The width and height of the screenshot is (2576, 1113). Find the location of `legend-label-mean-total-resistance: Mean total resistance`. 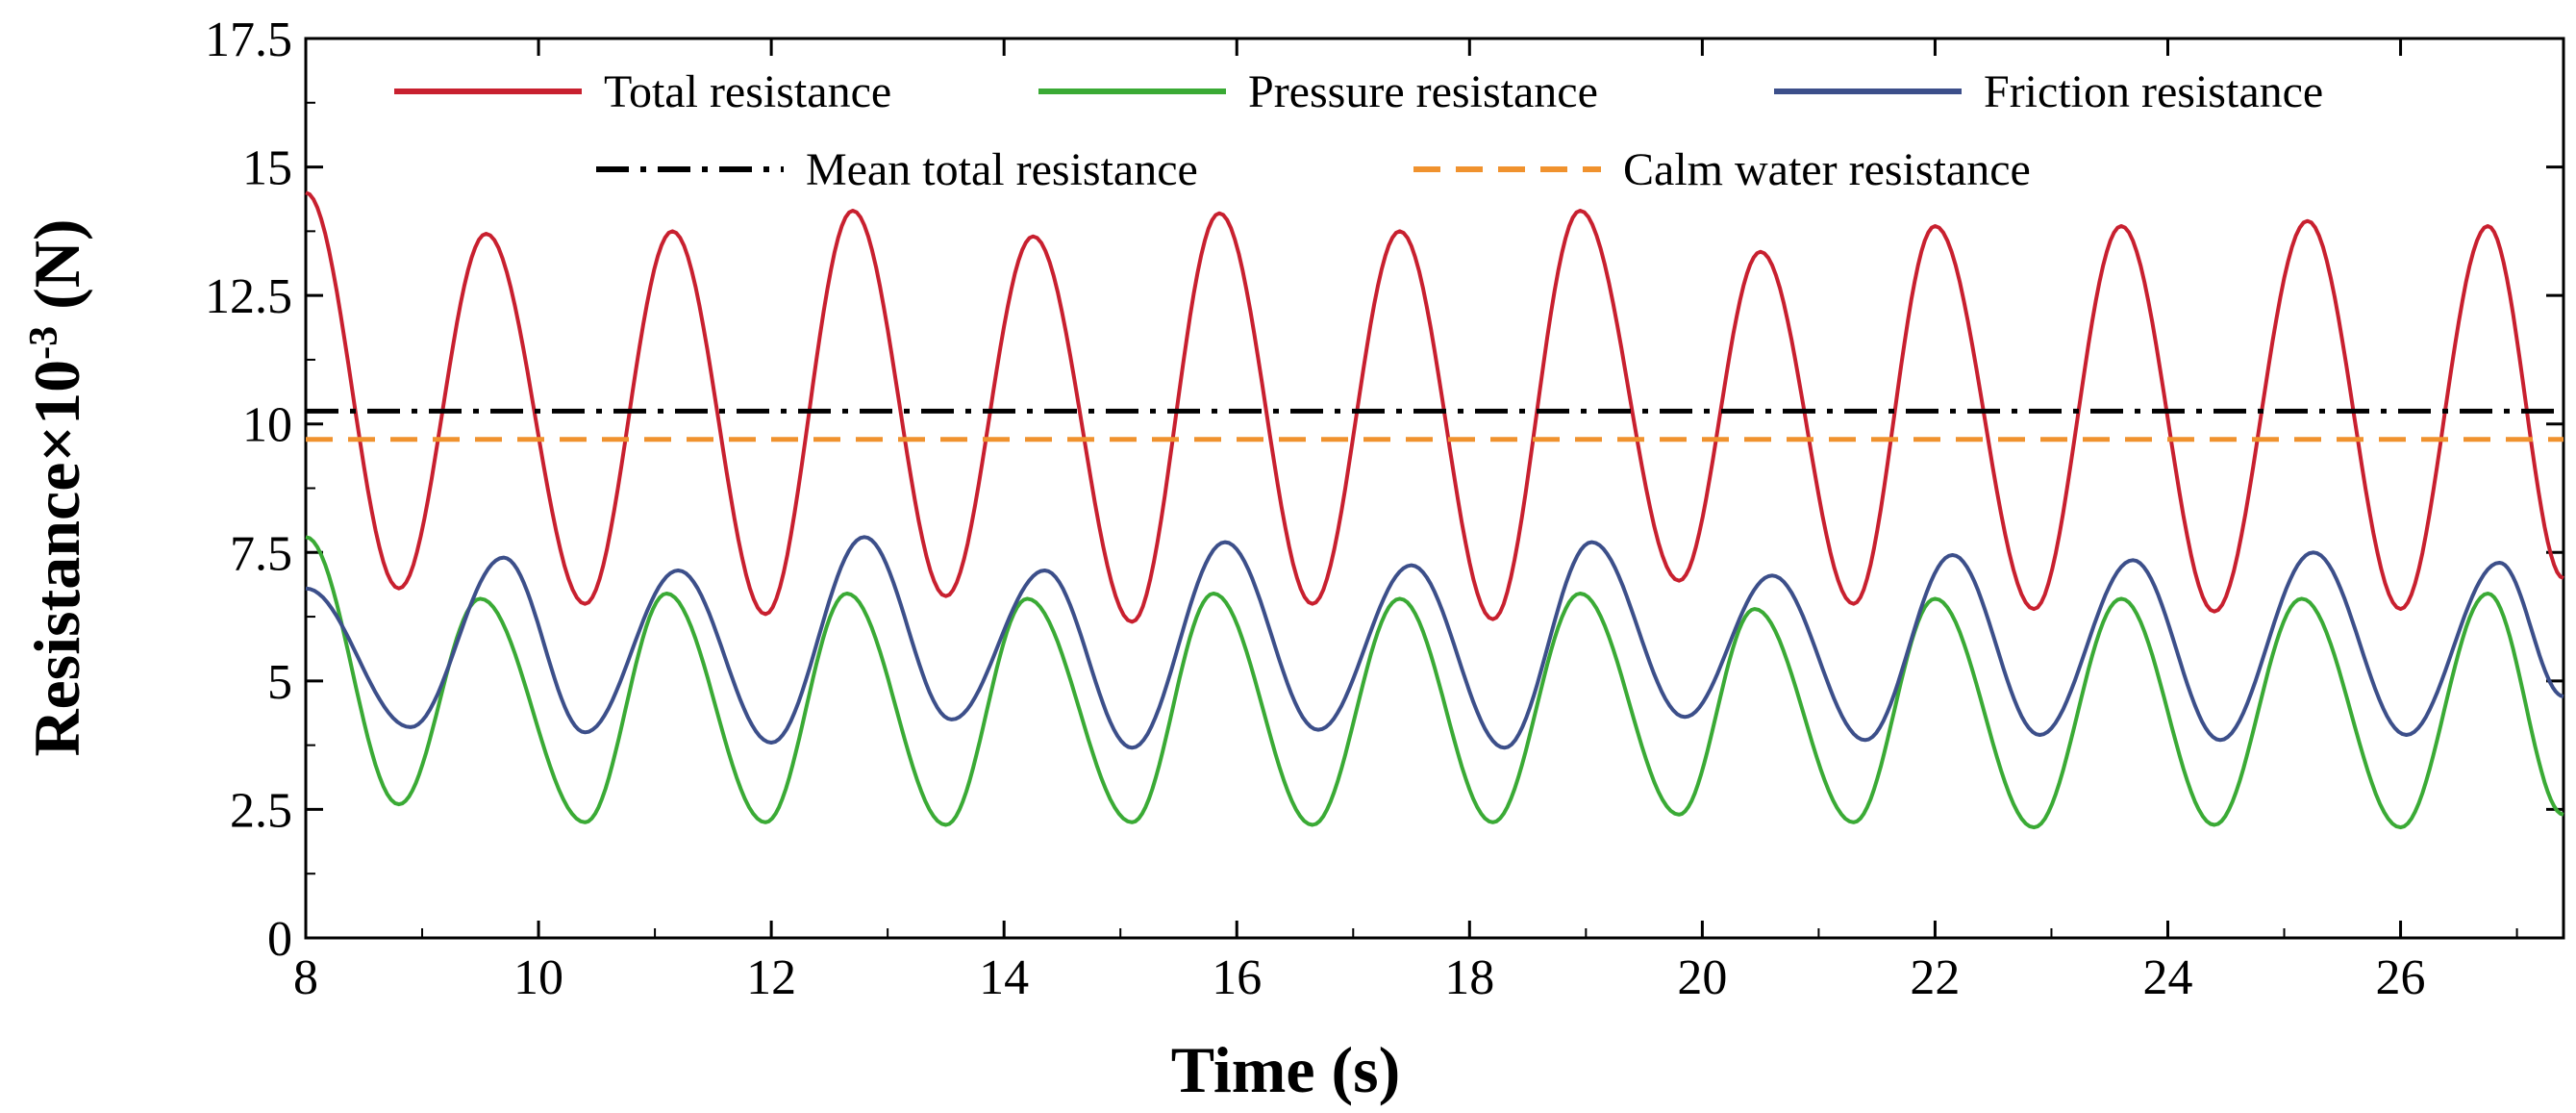

legend-label-mean-total-resistance: Mean total resistance is located at coordinates (1002, 169).